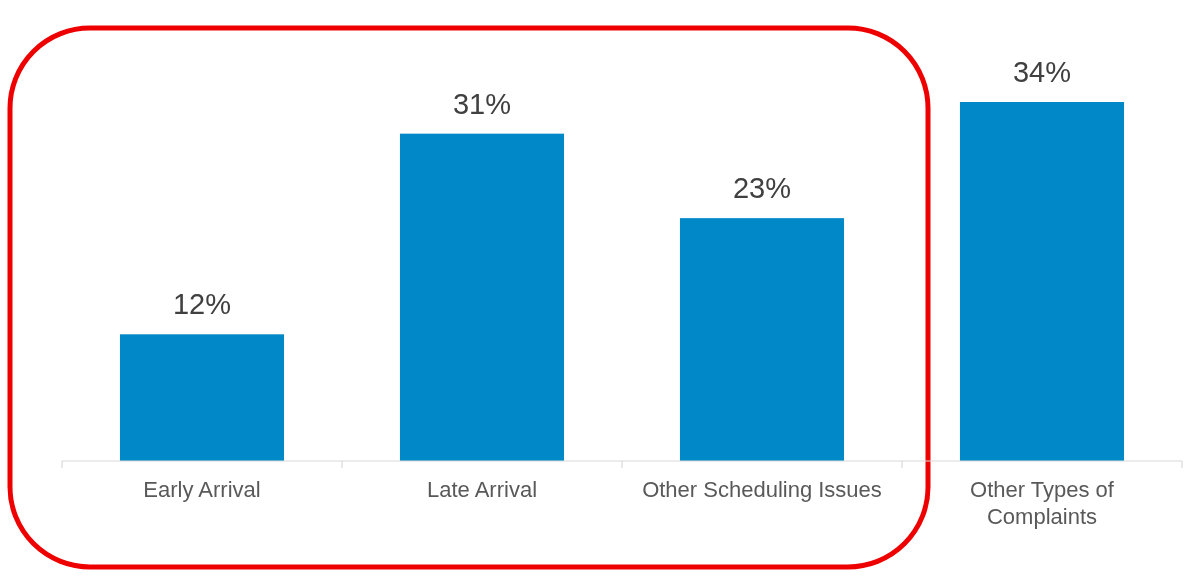 The width and height of the screenshot is (1200, 582). I want to click on x-tick-label: Other Types of Complaints, so click(1042, 503).